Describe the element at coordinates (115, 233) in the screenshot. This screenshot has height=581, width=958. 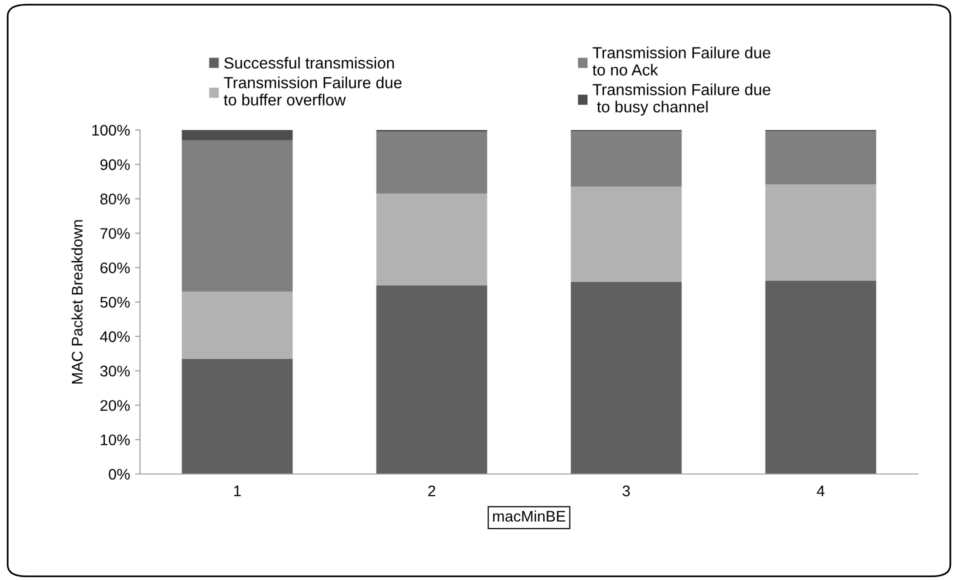
I see `y-tick-label: 70%` at that location.